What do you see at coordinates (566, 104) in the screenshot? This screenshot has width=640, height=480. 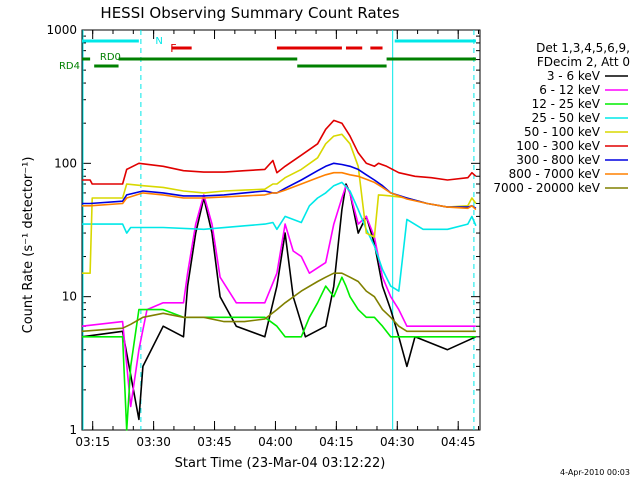 I see `legend-label-2: 12 - 25 keV` at bounding box center [566, 104].